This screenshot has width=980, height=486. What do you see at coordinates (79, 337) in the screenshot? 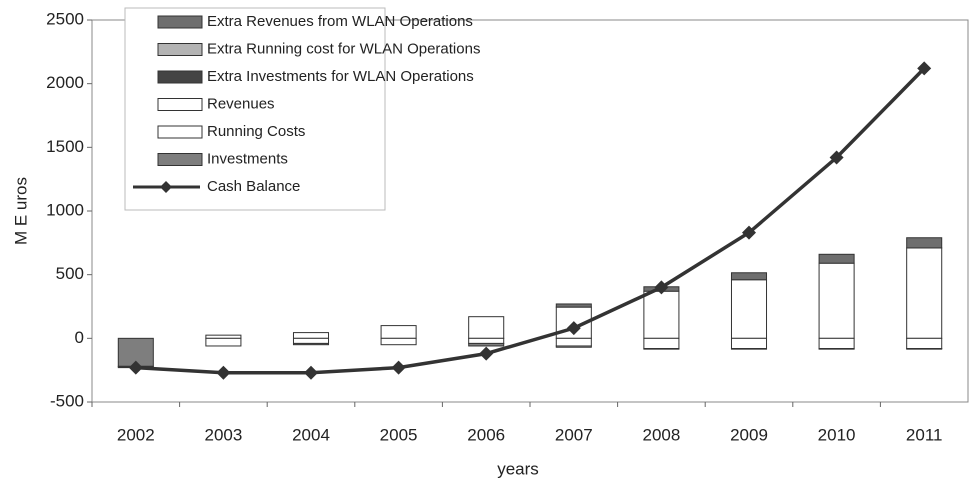
I see `y-tick-label: 0` at bounding box center [79, 337].